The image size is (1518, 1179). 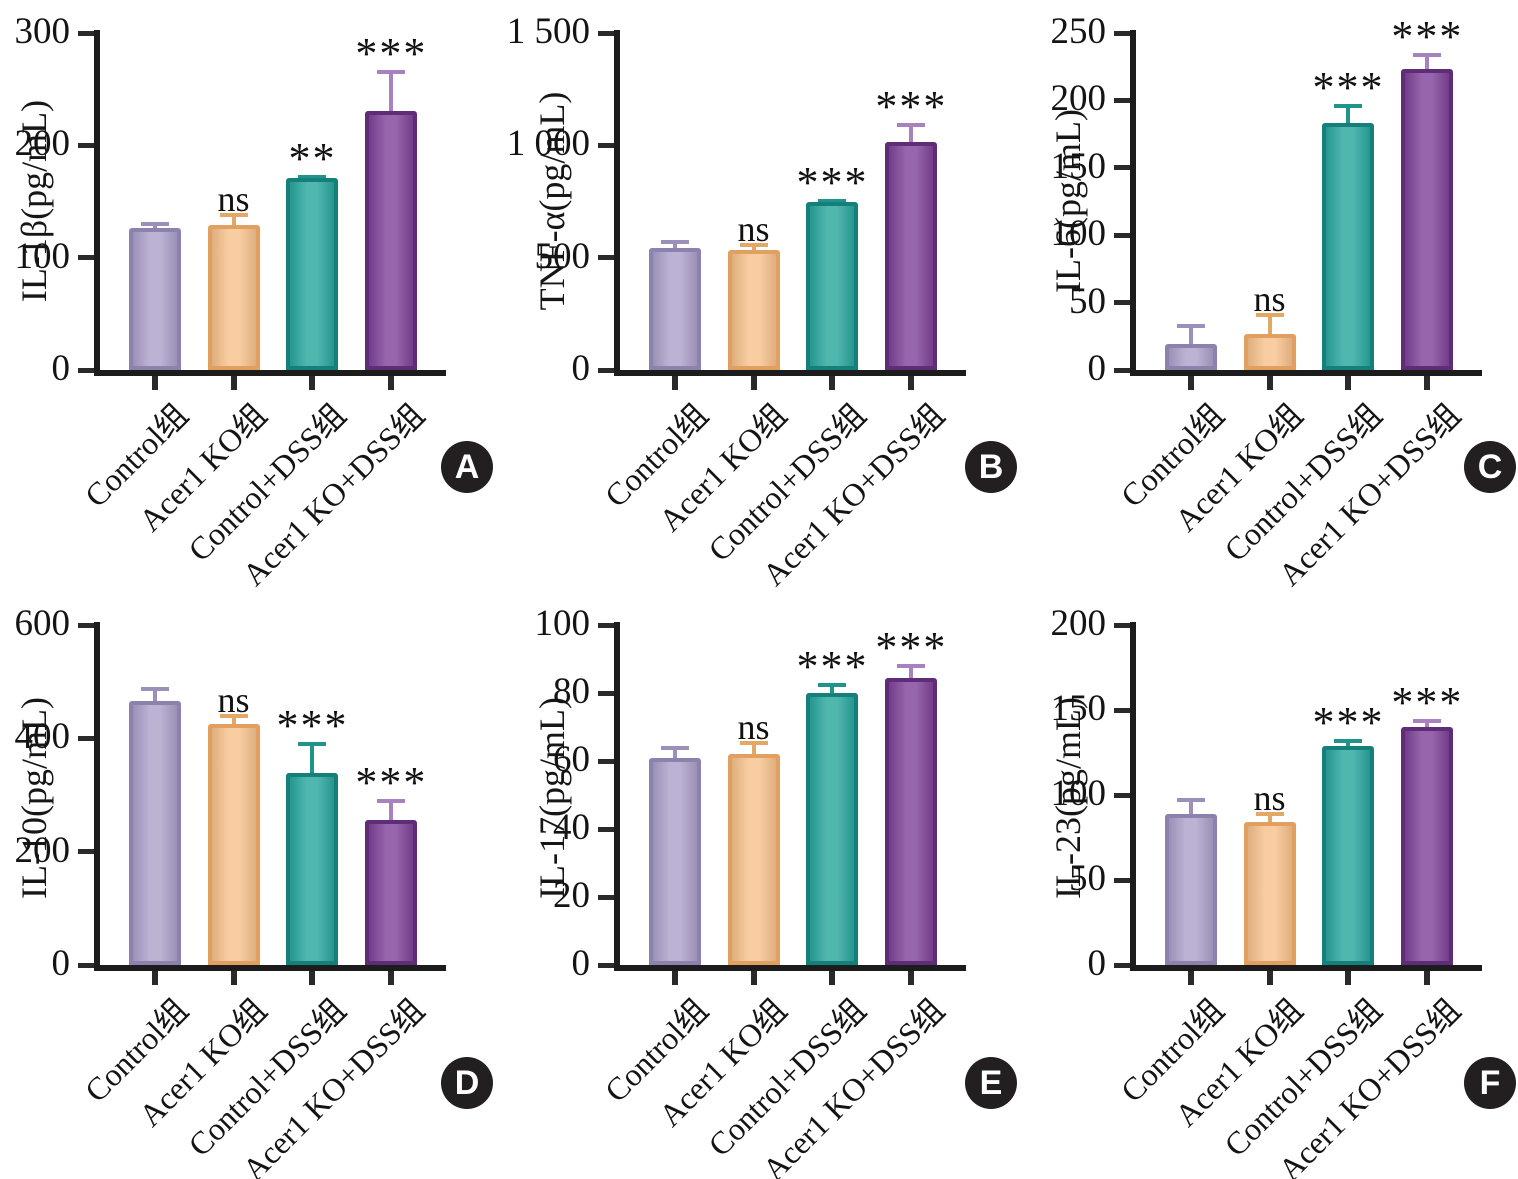 I want to click on y-tick-label: 20, so click(x=571, y=895).